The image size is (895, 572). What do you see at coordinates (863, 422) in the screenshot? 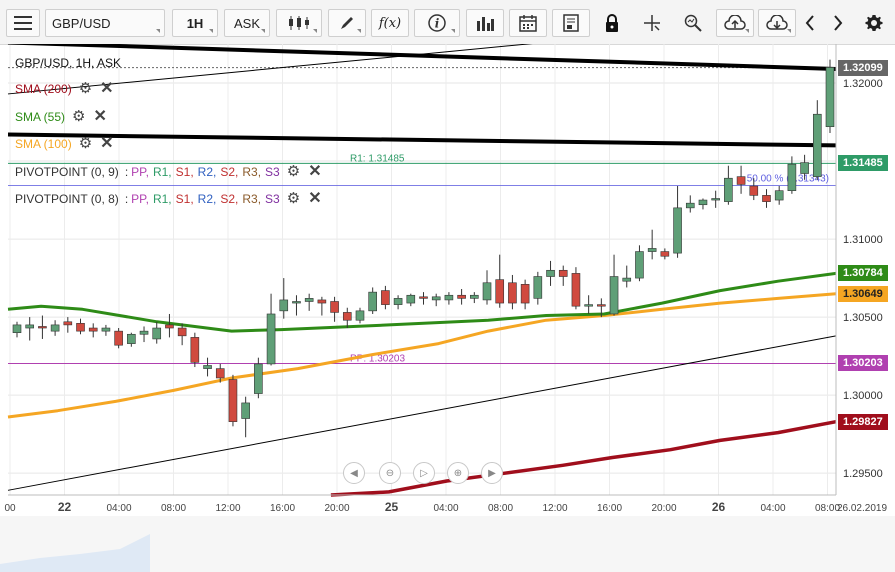
I see `sma200-price-tag: 1.29827` at bounding box center [863, 422].